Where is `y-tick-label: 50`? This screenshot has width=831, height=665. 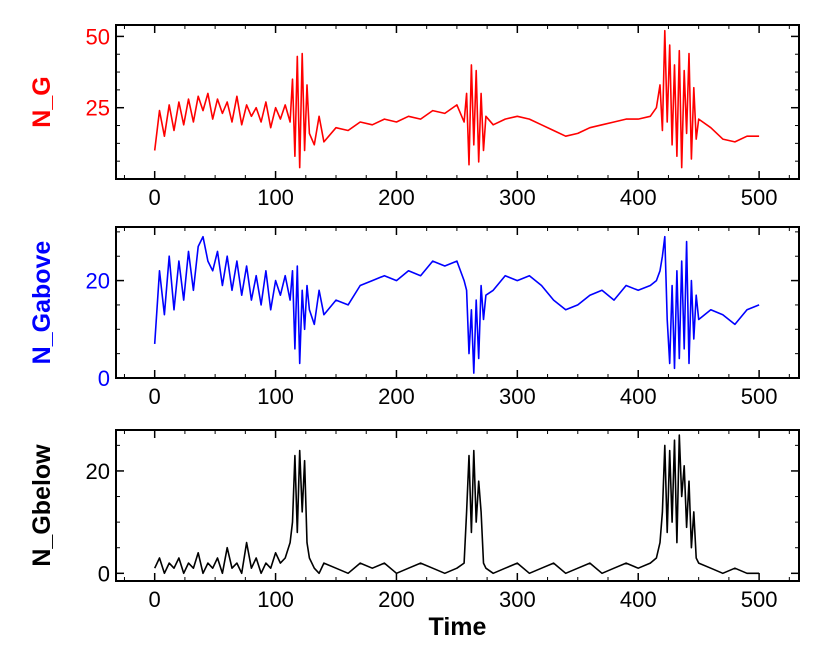 y-tick-label: 50 is located at coordinates (98, 36).